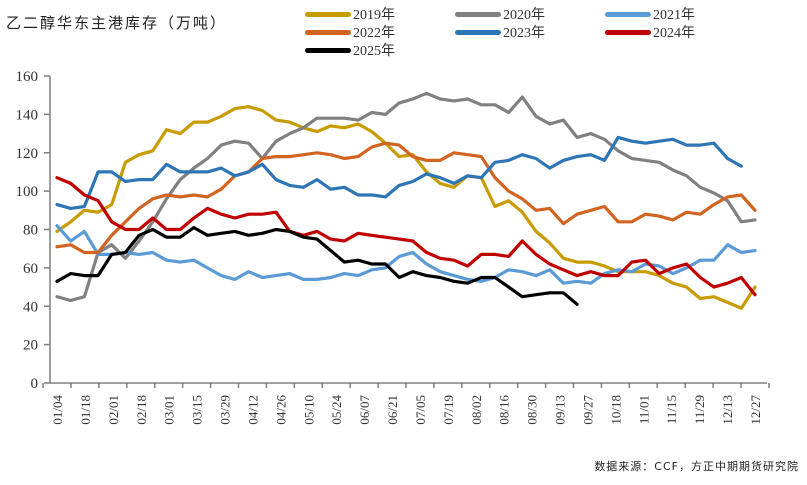 The width and height of the screenshot is (807, 485). I want to click on x-tick-label: 03/29, so click(225, 410).